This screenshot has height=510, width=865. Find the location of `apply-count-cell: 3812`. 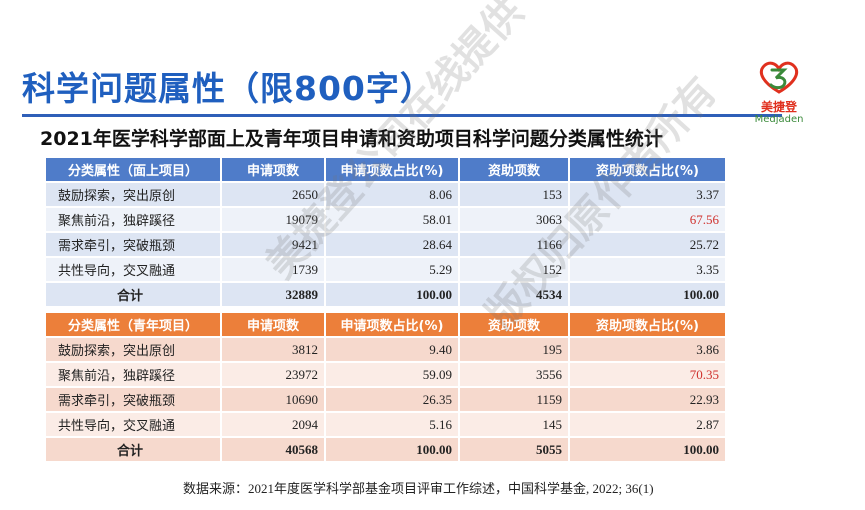

apply-count-cell: 3812 is located at coordinates (274, 350).